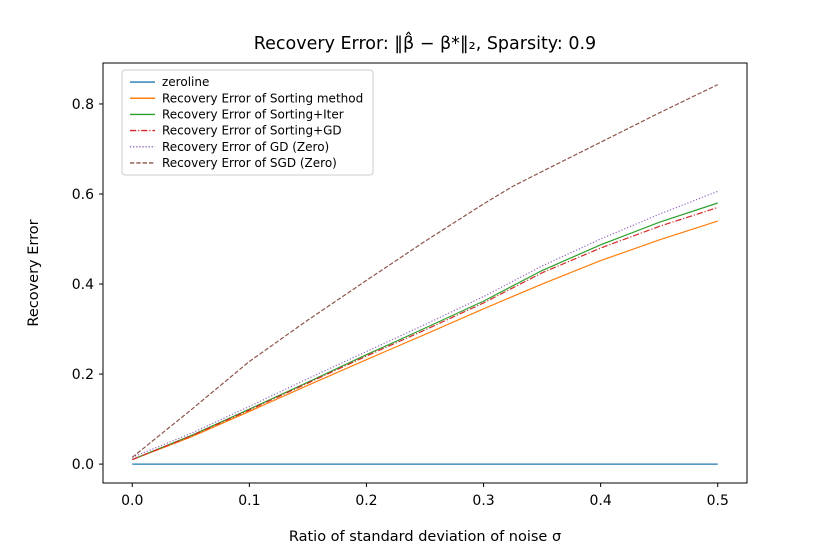 This screenshot has height=558, width=830. What do you see at coordinates (83, 285) in the screenshot?
I see `y-tick-label: 0.4` at bounding box center [83, 285].